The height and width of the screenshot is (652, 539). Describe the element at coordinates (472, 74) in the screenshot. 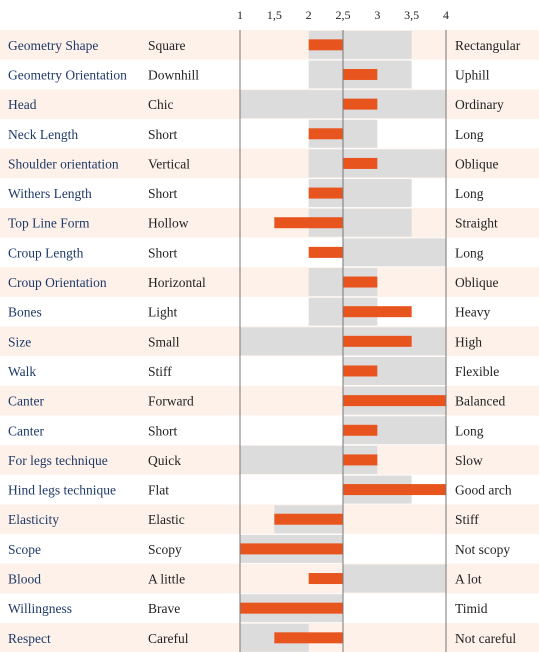

I see `high-label: Uphill` at that location.